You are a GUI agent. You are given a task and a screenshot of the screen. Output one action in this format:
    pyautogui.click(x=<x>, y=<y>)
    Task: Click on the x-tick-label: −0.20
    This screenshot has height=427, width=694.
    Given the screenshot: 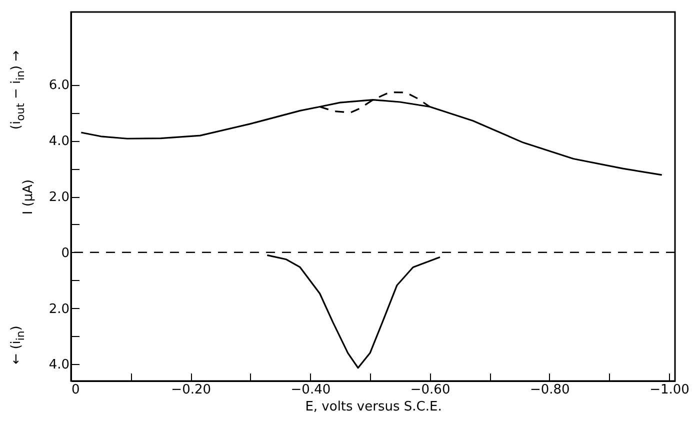 What is the action you would take?
    pyautogui.click(x=191, y=390)
    